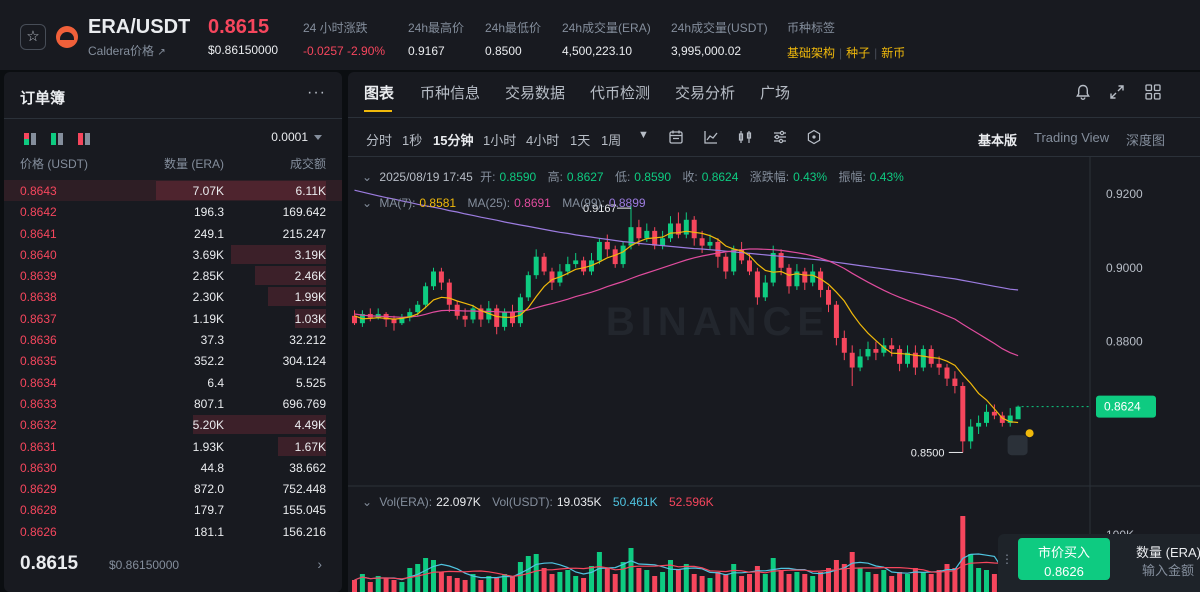 Image resolution: width=1200 pixels, height=592 pixels. Describe the element at coordinates (535, 93) in the screenshot. I see `tab-trading-data: 交易数据` at that location.